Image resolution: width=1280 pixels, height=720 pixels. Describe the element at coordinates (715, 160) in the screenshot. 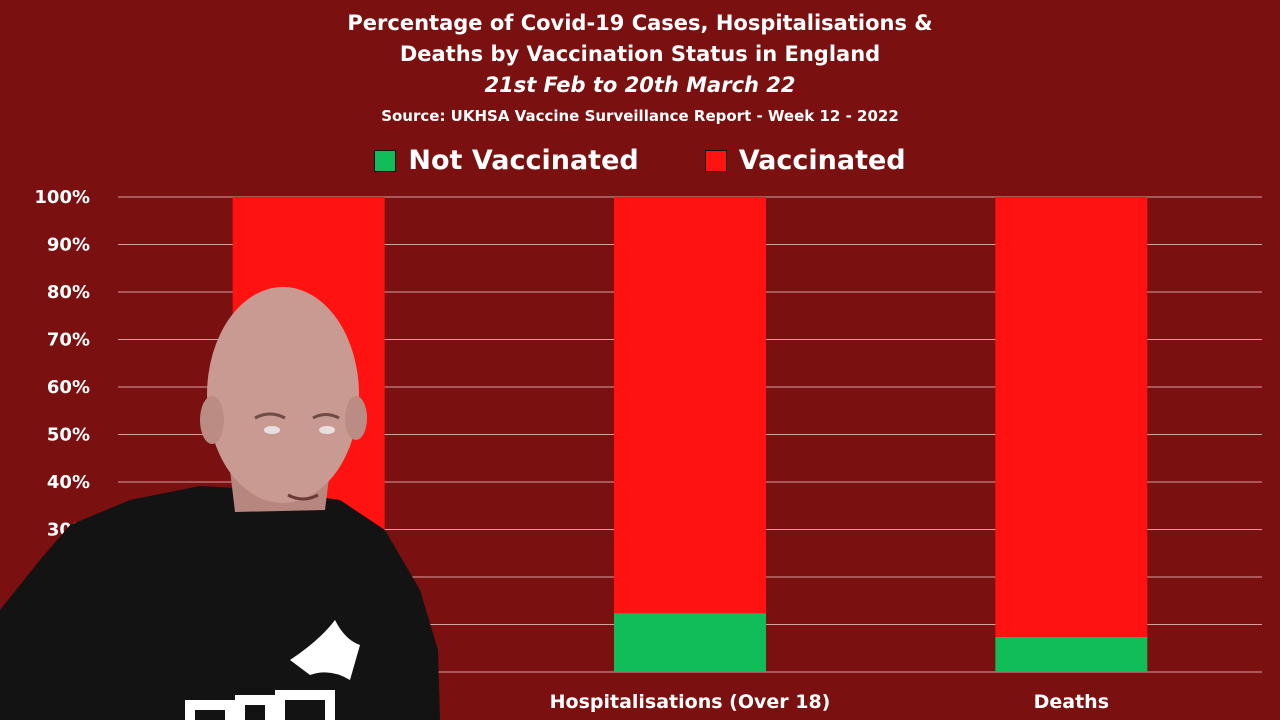

I see `legend-swatch-vaccinated` at that location.